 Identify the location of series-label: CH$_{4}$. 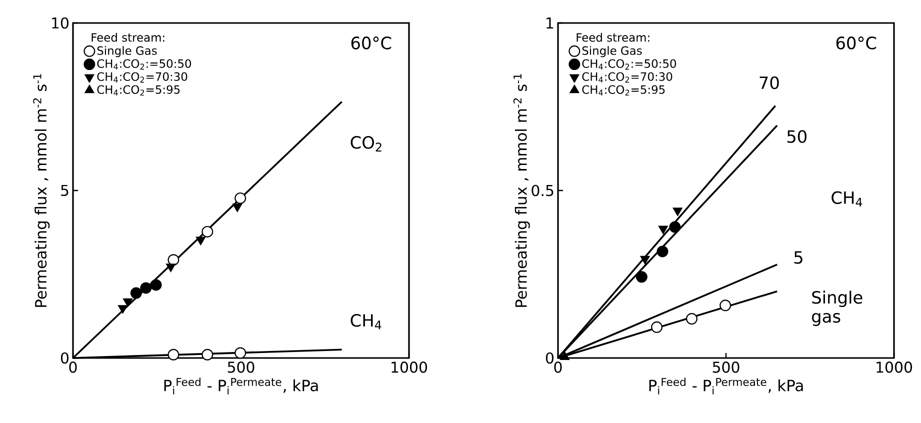
(366, 322).